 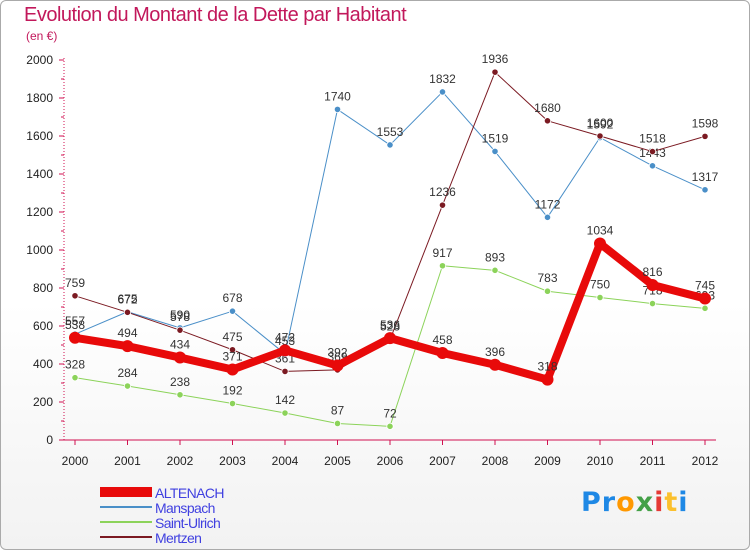 I want to click on legend-swatch-altenach, so click(x=126, y=492).